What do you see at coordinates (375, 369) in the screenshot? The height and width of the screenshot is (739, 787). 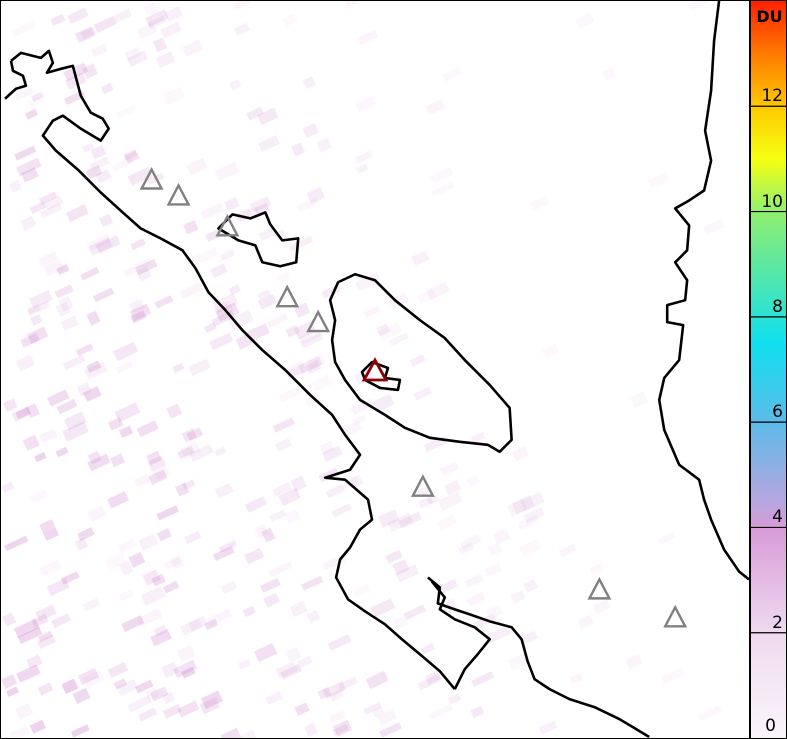 I see `highlighted-volcano-marker` at bounding box center [375, 369].